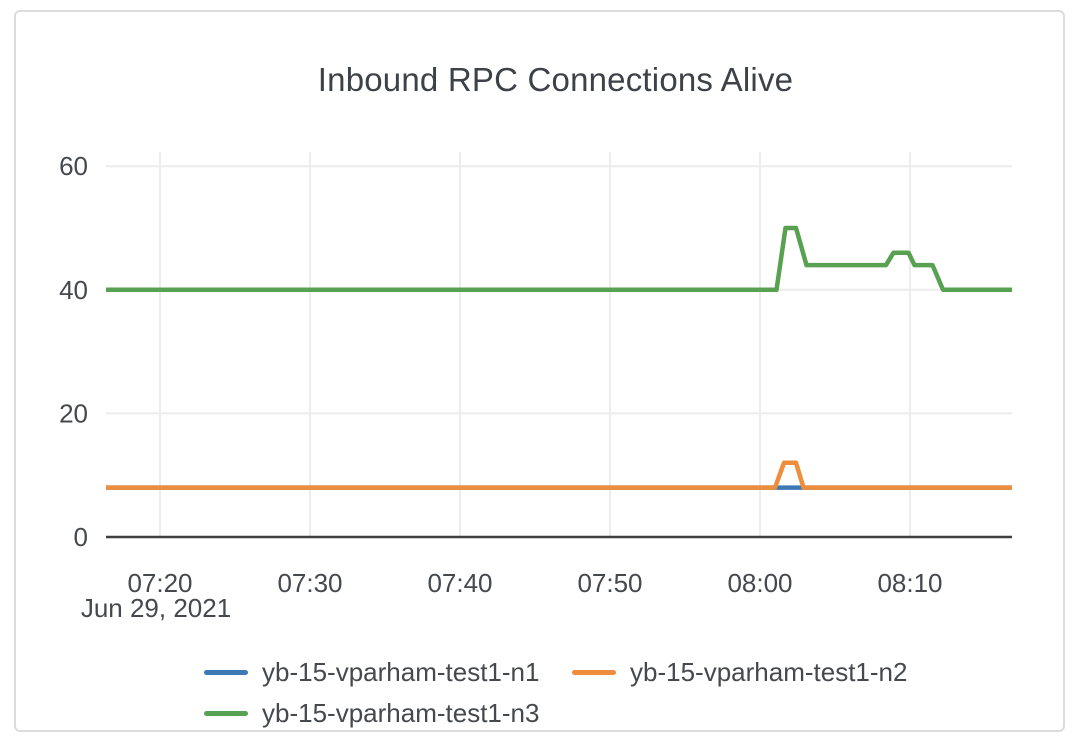 The image size is (1074, 750). What do you see at coordinates (73, 413) in the screenshot?
I see `y-tick-label: 20` at bounding box center [73, 413].